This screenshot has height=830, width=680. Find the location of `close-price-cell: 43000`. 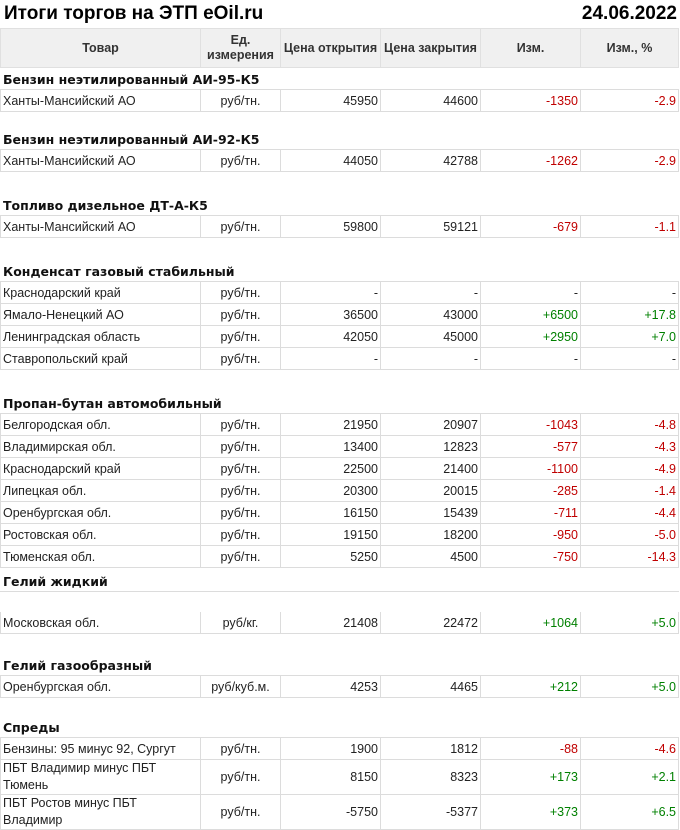

close-price-cell: 43000 is located at coordinates (430, 314).